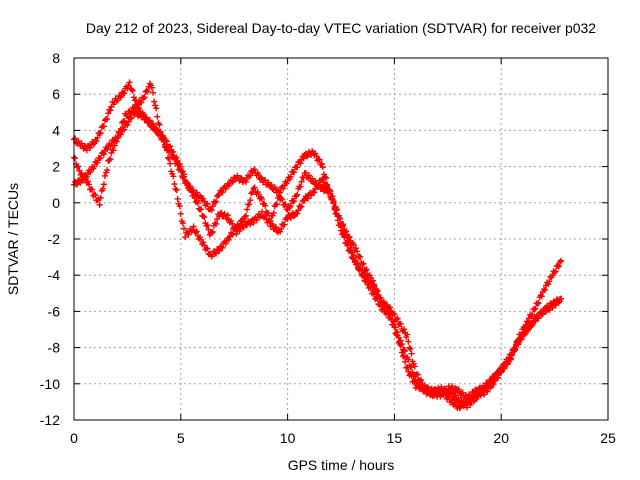 Image resolution: width=640 pixels, height=480 pixels. What do you see at coordinates (56, 58) in the screenshot?
I see `y-tick-label: 8` at bounding box center [56, 58].